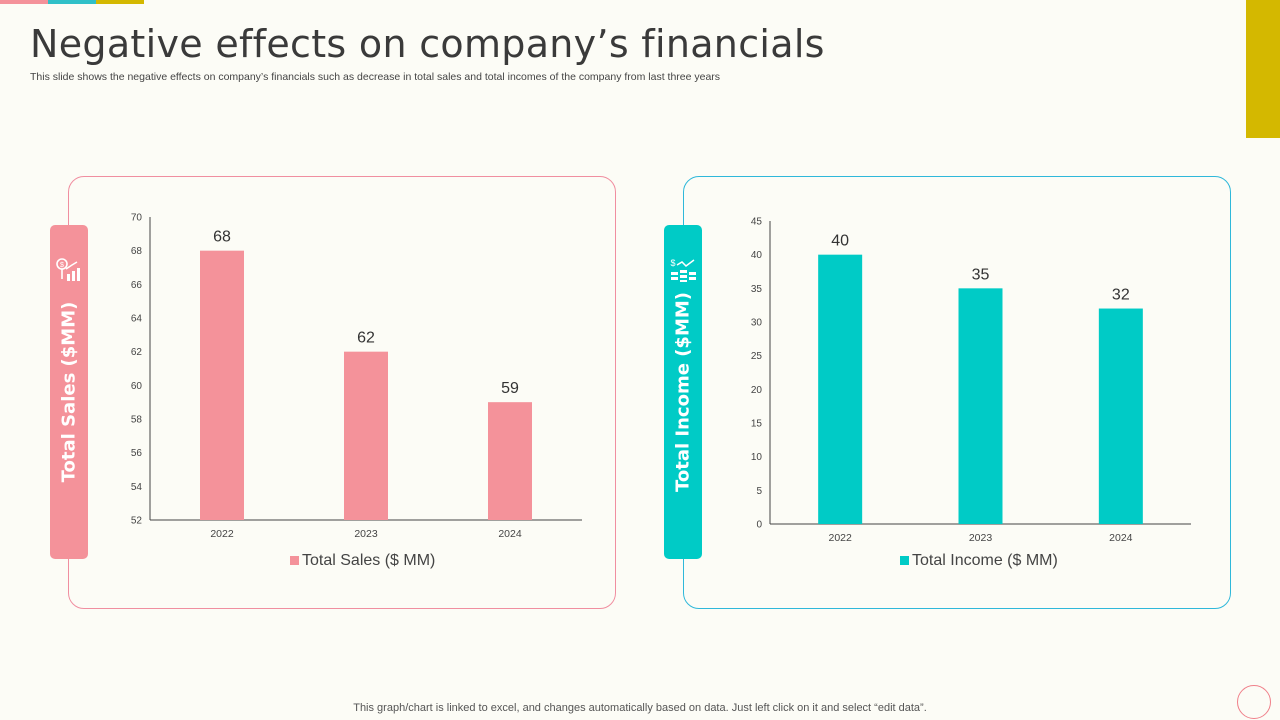  What do you see at coordinates (985, 560) in the screenshot?
I see `legend-label: Total Income ($ MM)` at bounding box center [985, 560].